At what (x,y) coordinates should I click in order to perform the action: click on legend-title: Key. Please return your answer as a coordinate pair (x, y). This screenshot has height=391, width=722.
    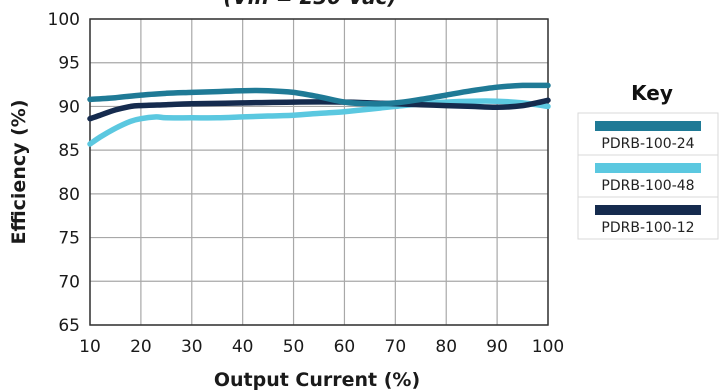
    Looking at the image, I should click on (652, 93).